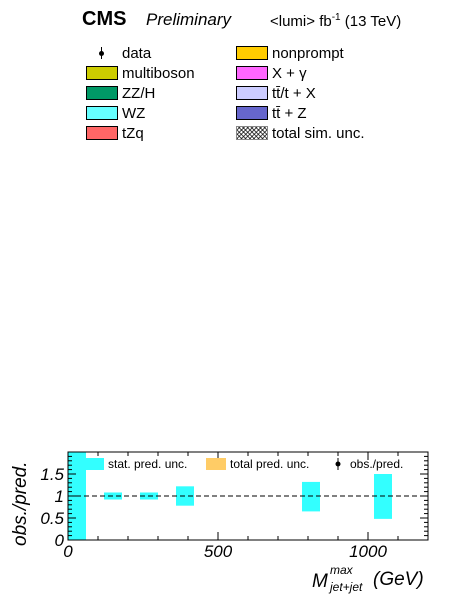 This screenshot has height=600, width=450. Describe the element at coordinates (52, 474) in the screenshot. I see `y-tick-label: 1.5` at that location.